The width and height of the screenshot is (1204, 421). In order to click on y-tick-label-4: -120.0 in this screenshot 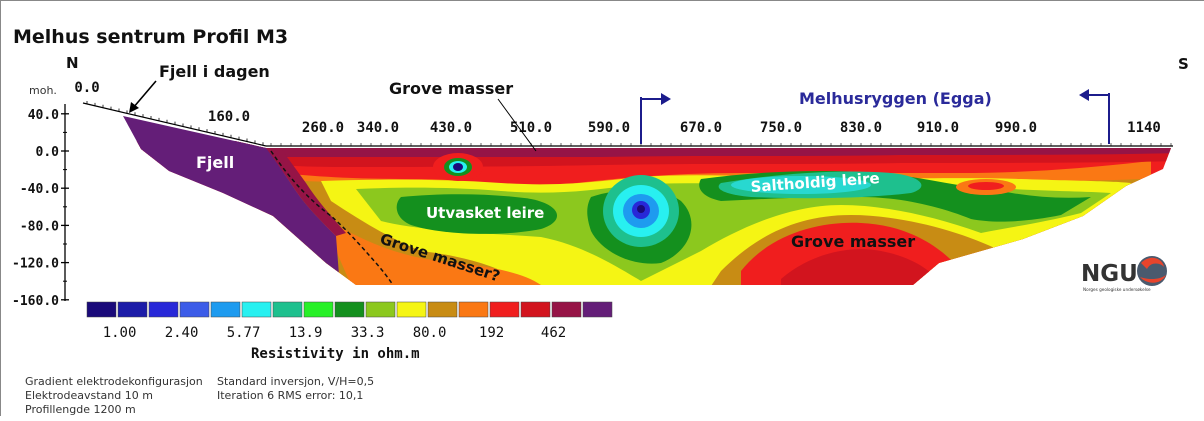, I will do `click(35, 264)`.